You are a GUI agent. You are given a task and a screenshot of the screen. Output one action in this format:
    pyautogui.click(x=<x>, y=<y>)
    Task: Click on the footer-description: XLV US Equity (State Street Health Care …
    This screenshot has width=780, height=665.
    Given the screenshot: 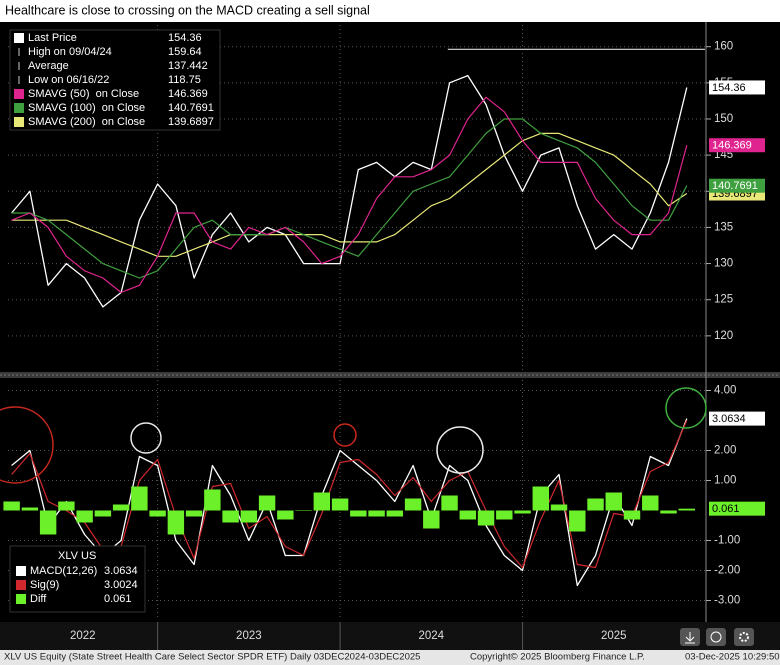 What is the action you would take?
    pyautogui.click(x=212, y=657)
    